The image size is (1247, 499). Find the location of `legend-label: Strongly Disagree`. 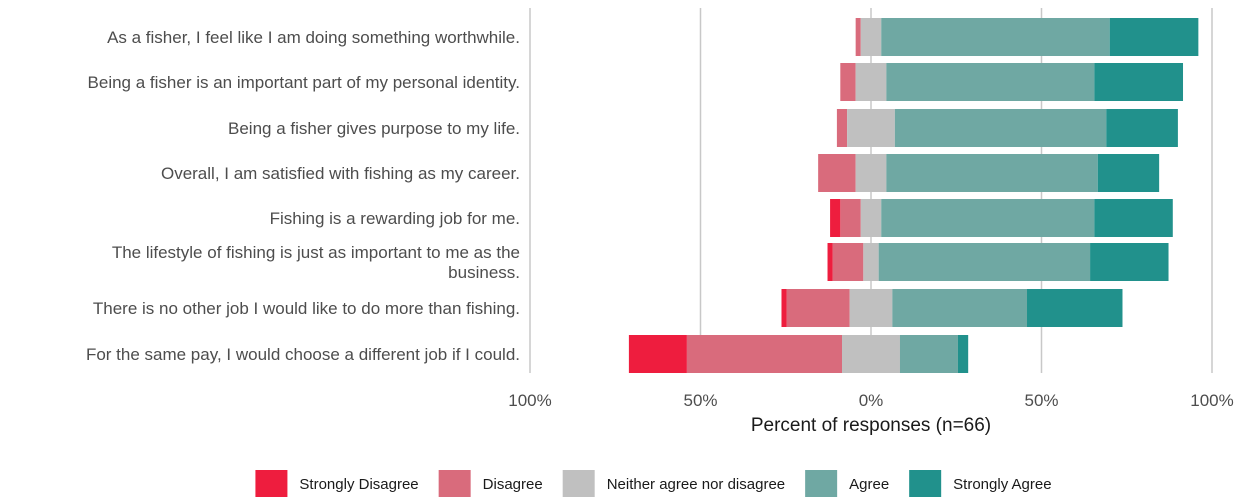

legend-label: Strongly Disagree is located at coordinates (358, 484).